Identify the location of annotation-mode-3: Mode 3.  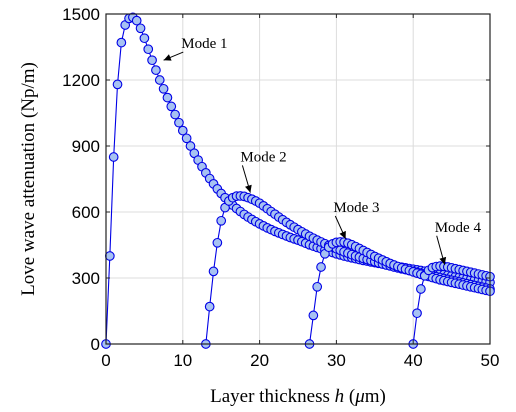
(356, 220).